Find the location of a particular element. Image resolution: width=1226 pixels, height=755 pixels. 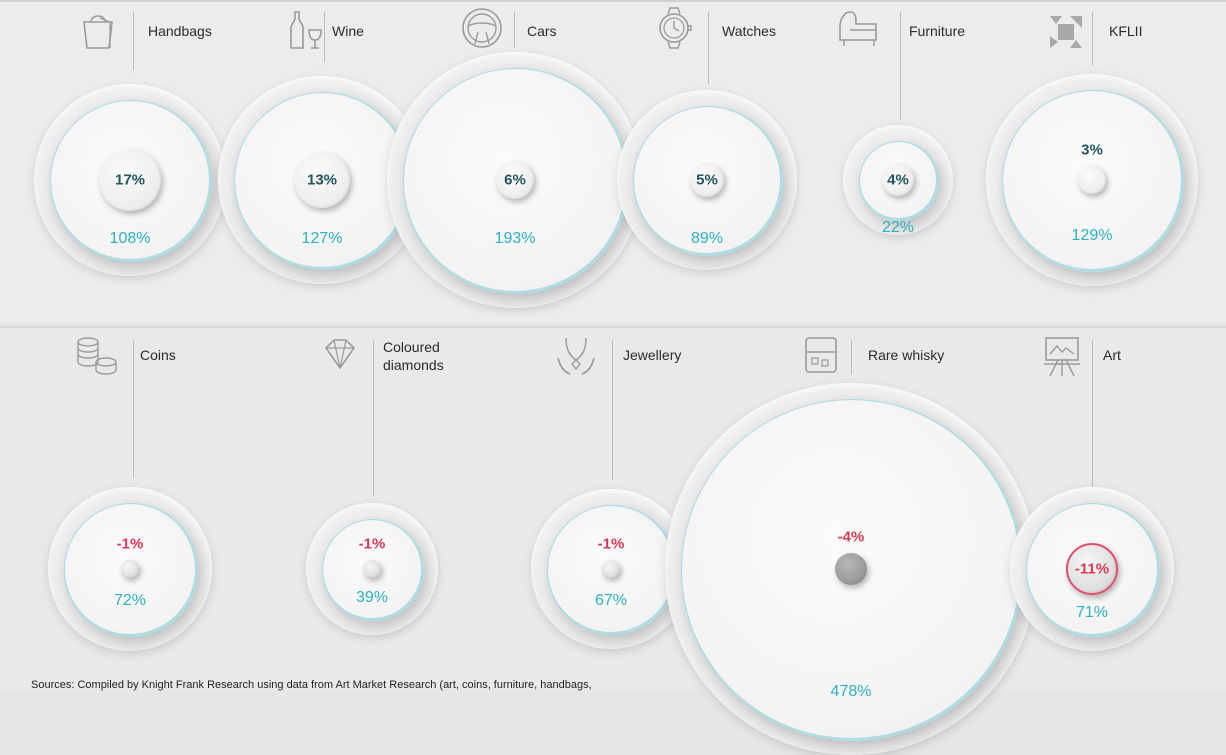

easel-icon is located at coordinates (1062, 357).